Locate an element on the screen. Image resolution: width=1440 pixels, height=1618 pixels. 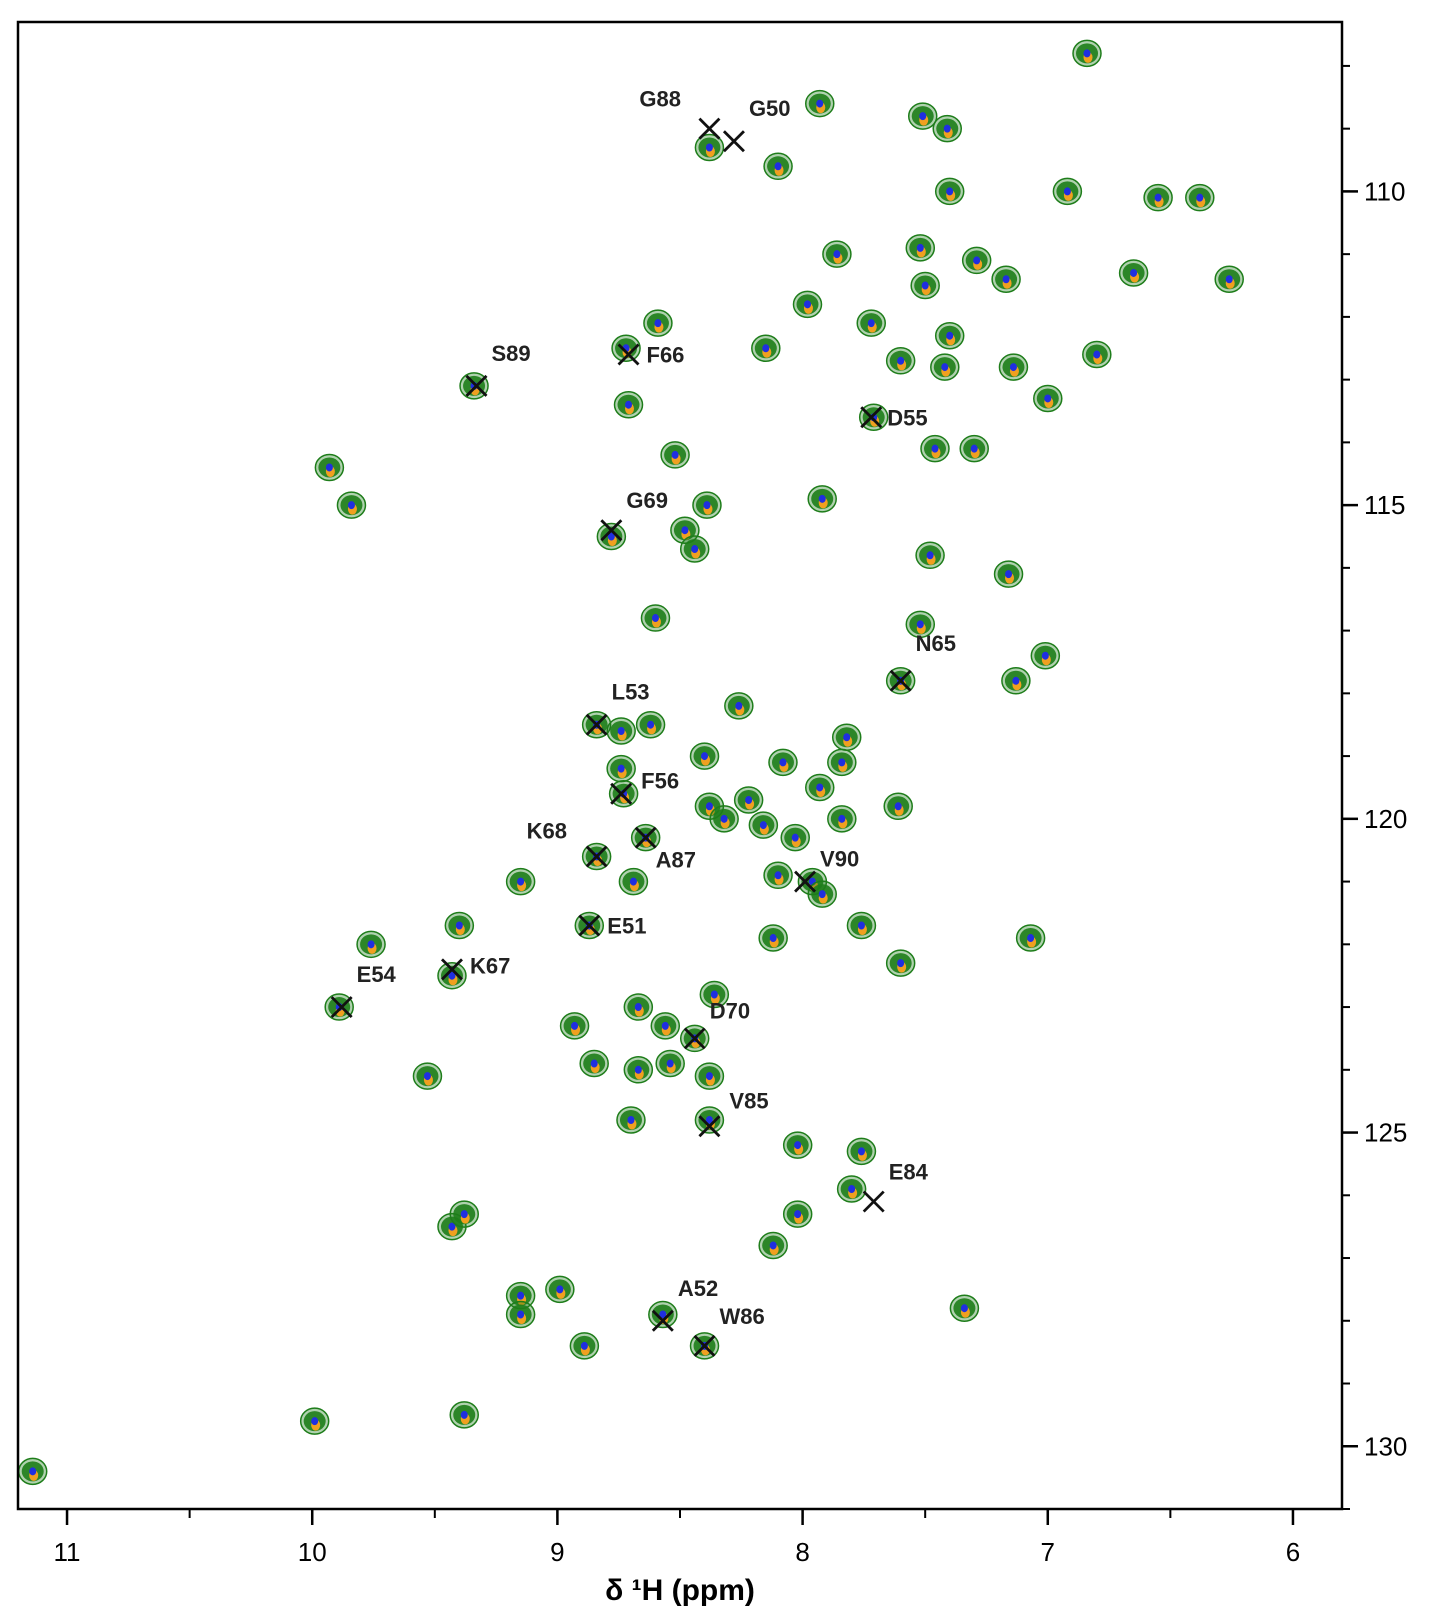
marker-label: W86 is located at coordinates (742, 1316).